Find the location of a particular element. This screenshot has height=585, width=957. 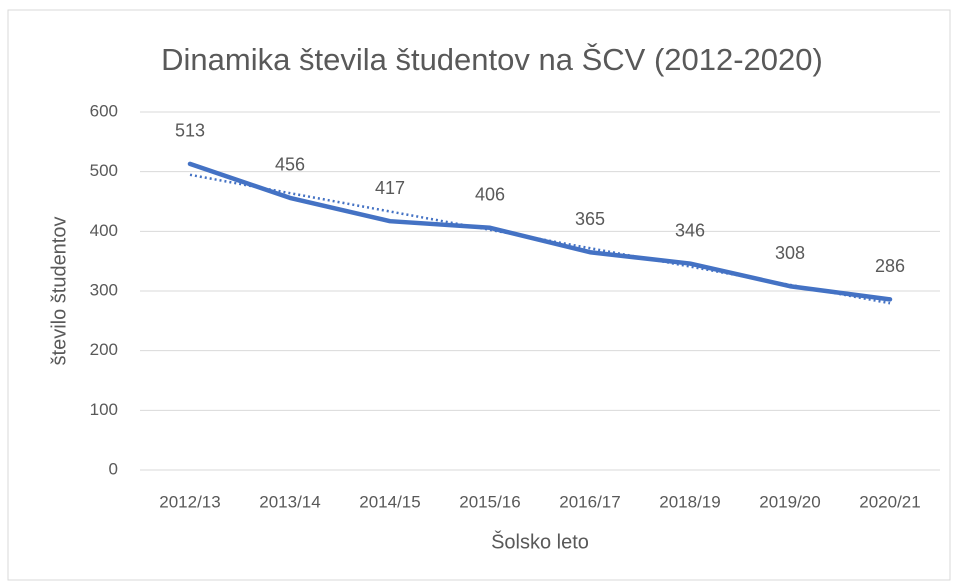

data-label: 346 is located at coordinates (690, 230).